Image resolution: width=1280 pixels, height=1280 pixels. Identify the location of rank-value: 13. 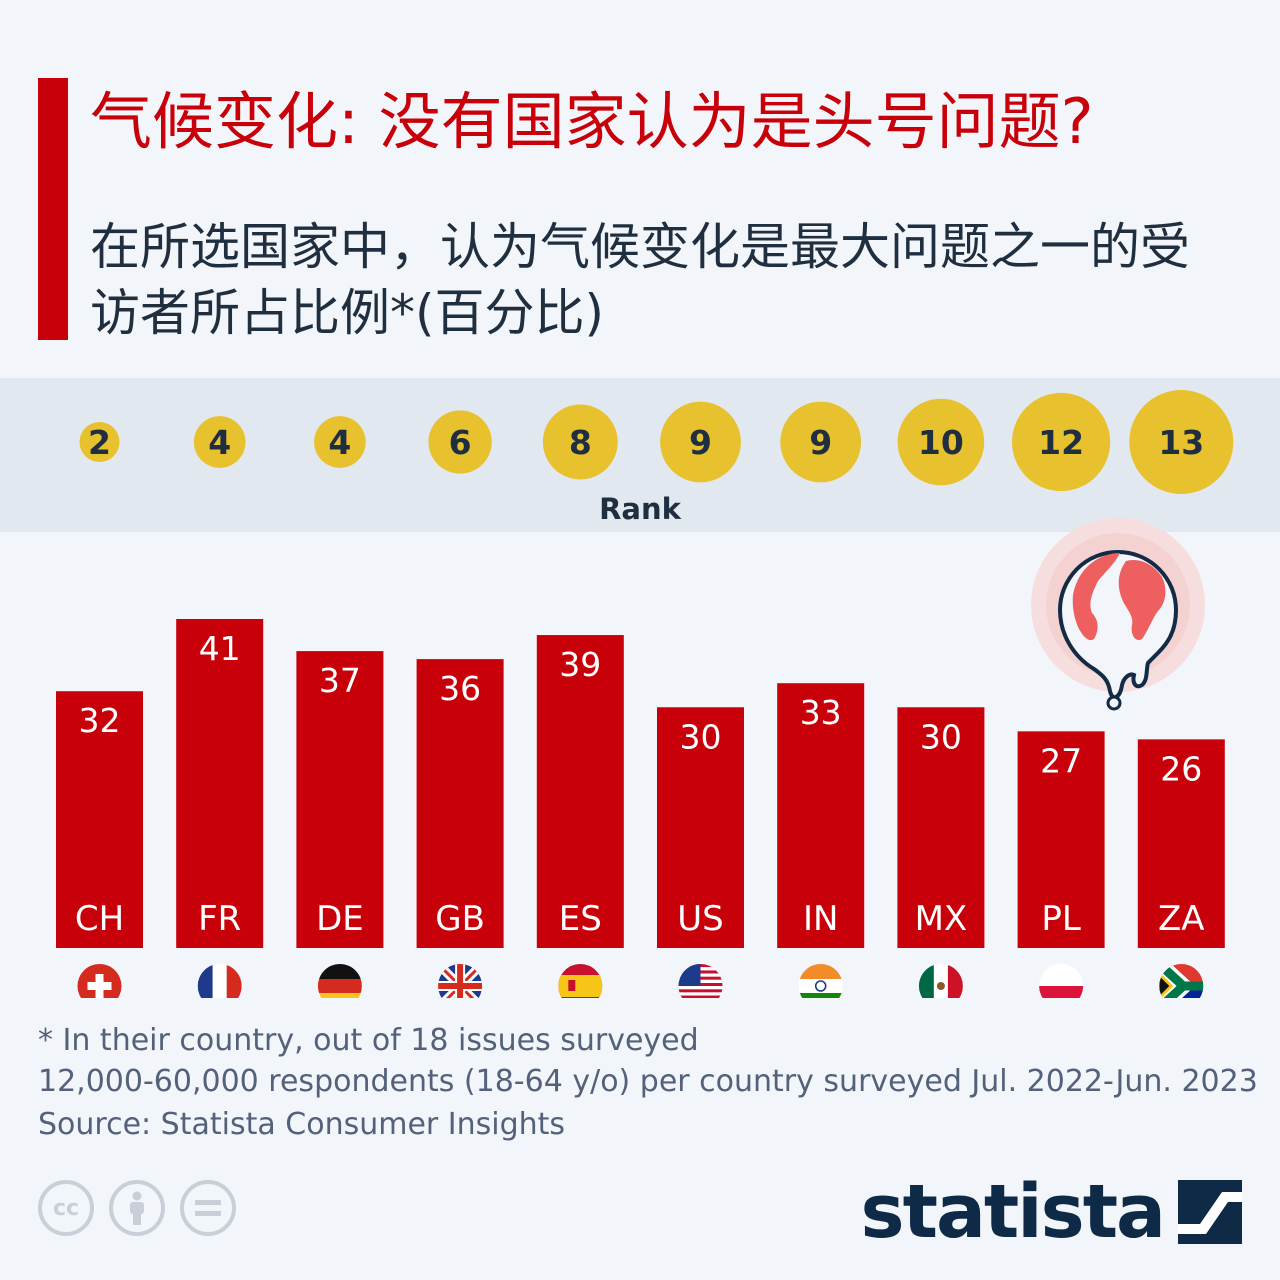
(1181, 442).